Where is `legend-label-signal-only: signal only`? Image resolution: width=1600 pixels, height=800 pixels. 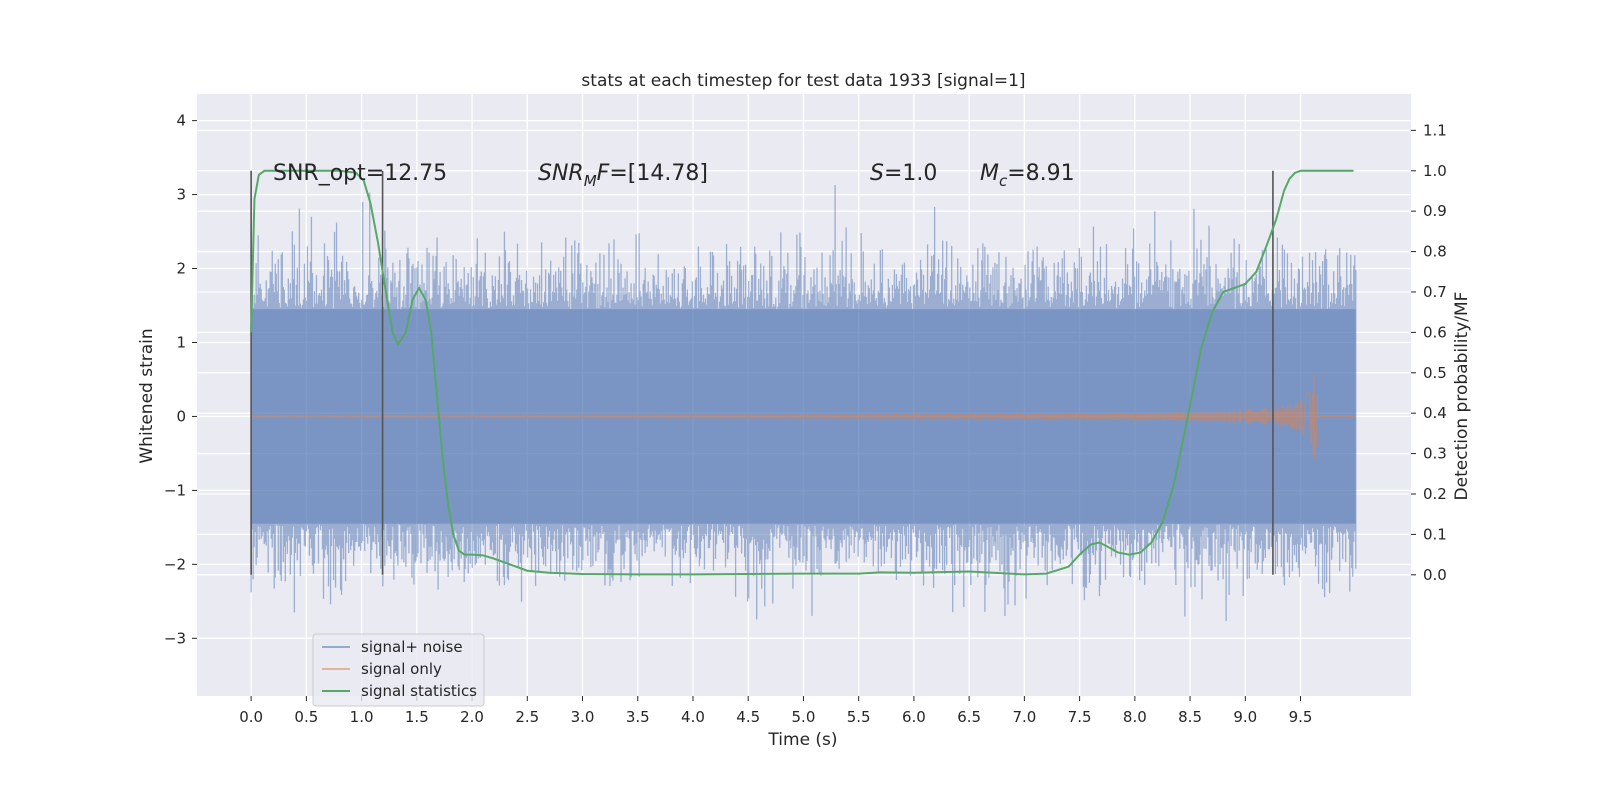
legend-label-signal-only: signal only is located at coordinates (401, 669).